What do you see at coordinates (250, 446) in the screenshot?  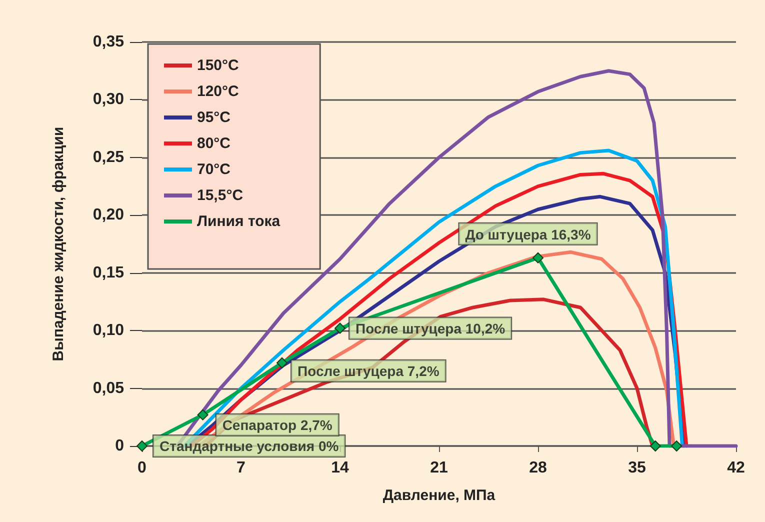 I see `annotation: Стандартные условия 0%` at bounding box center [250, 446].